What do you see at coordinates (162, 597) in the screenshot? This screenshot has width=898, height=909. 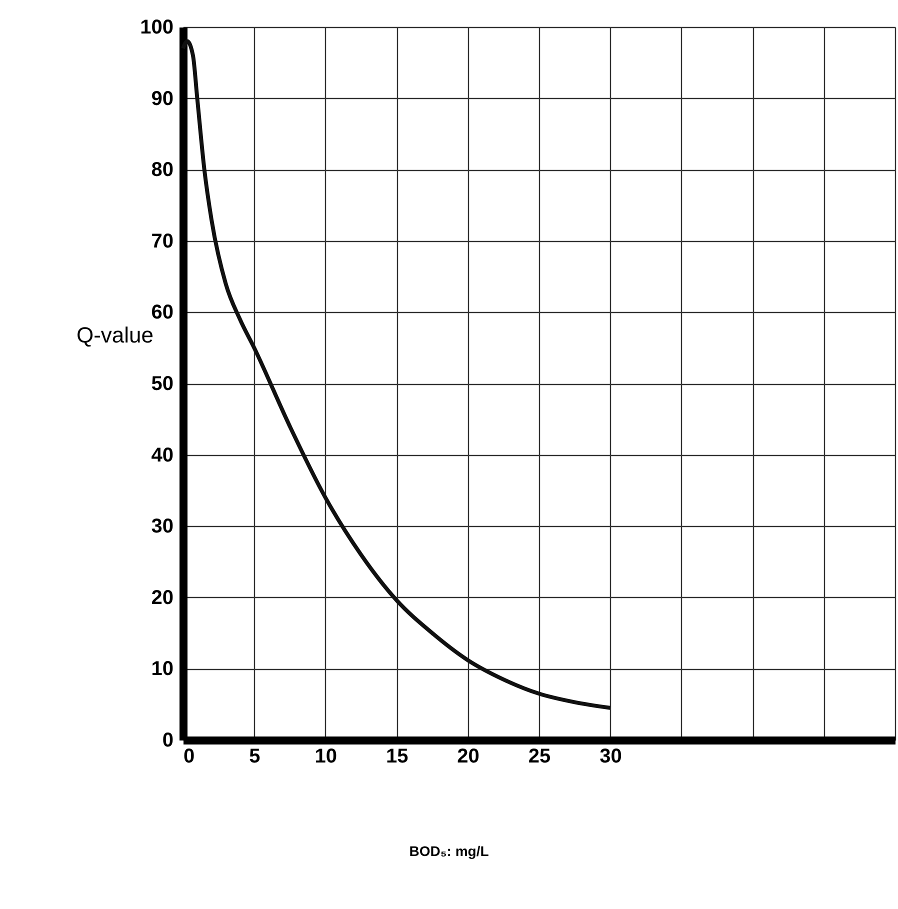 I see `y-tick-label: 20` at bounding box center [162, 597].